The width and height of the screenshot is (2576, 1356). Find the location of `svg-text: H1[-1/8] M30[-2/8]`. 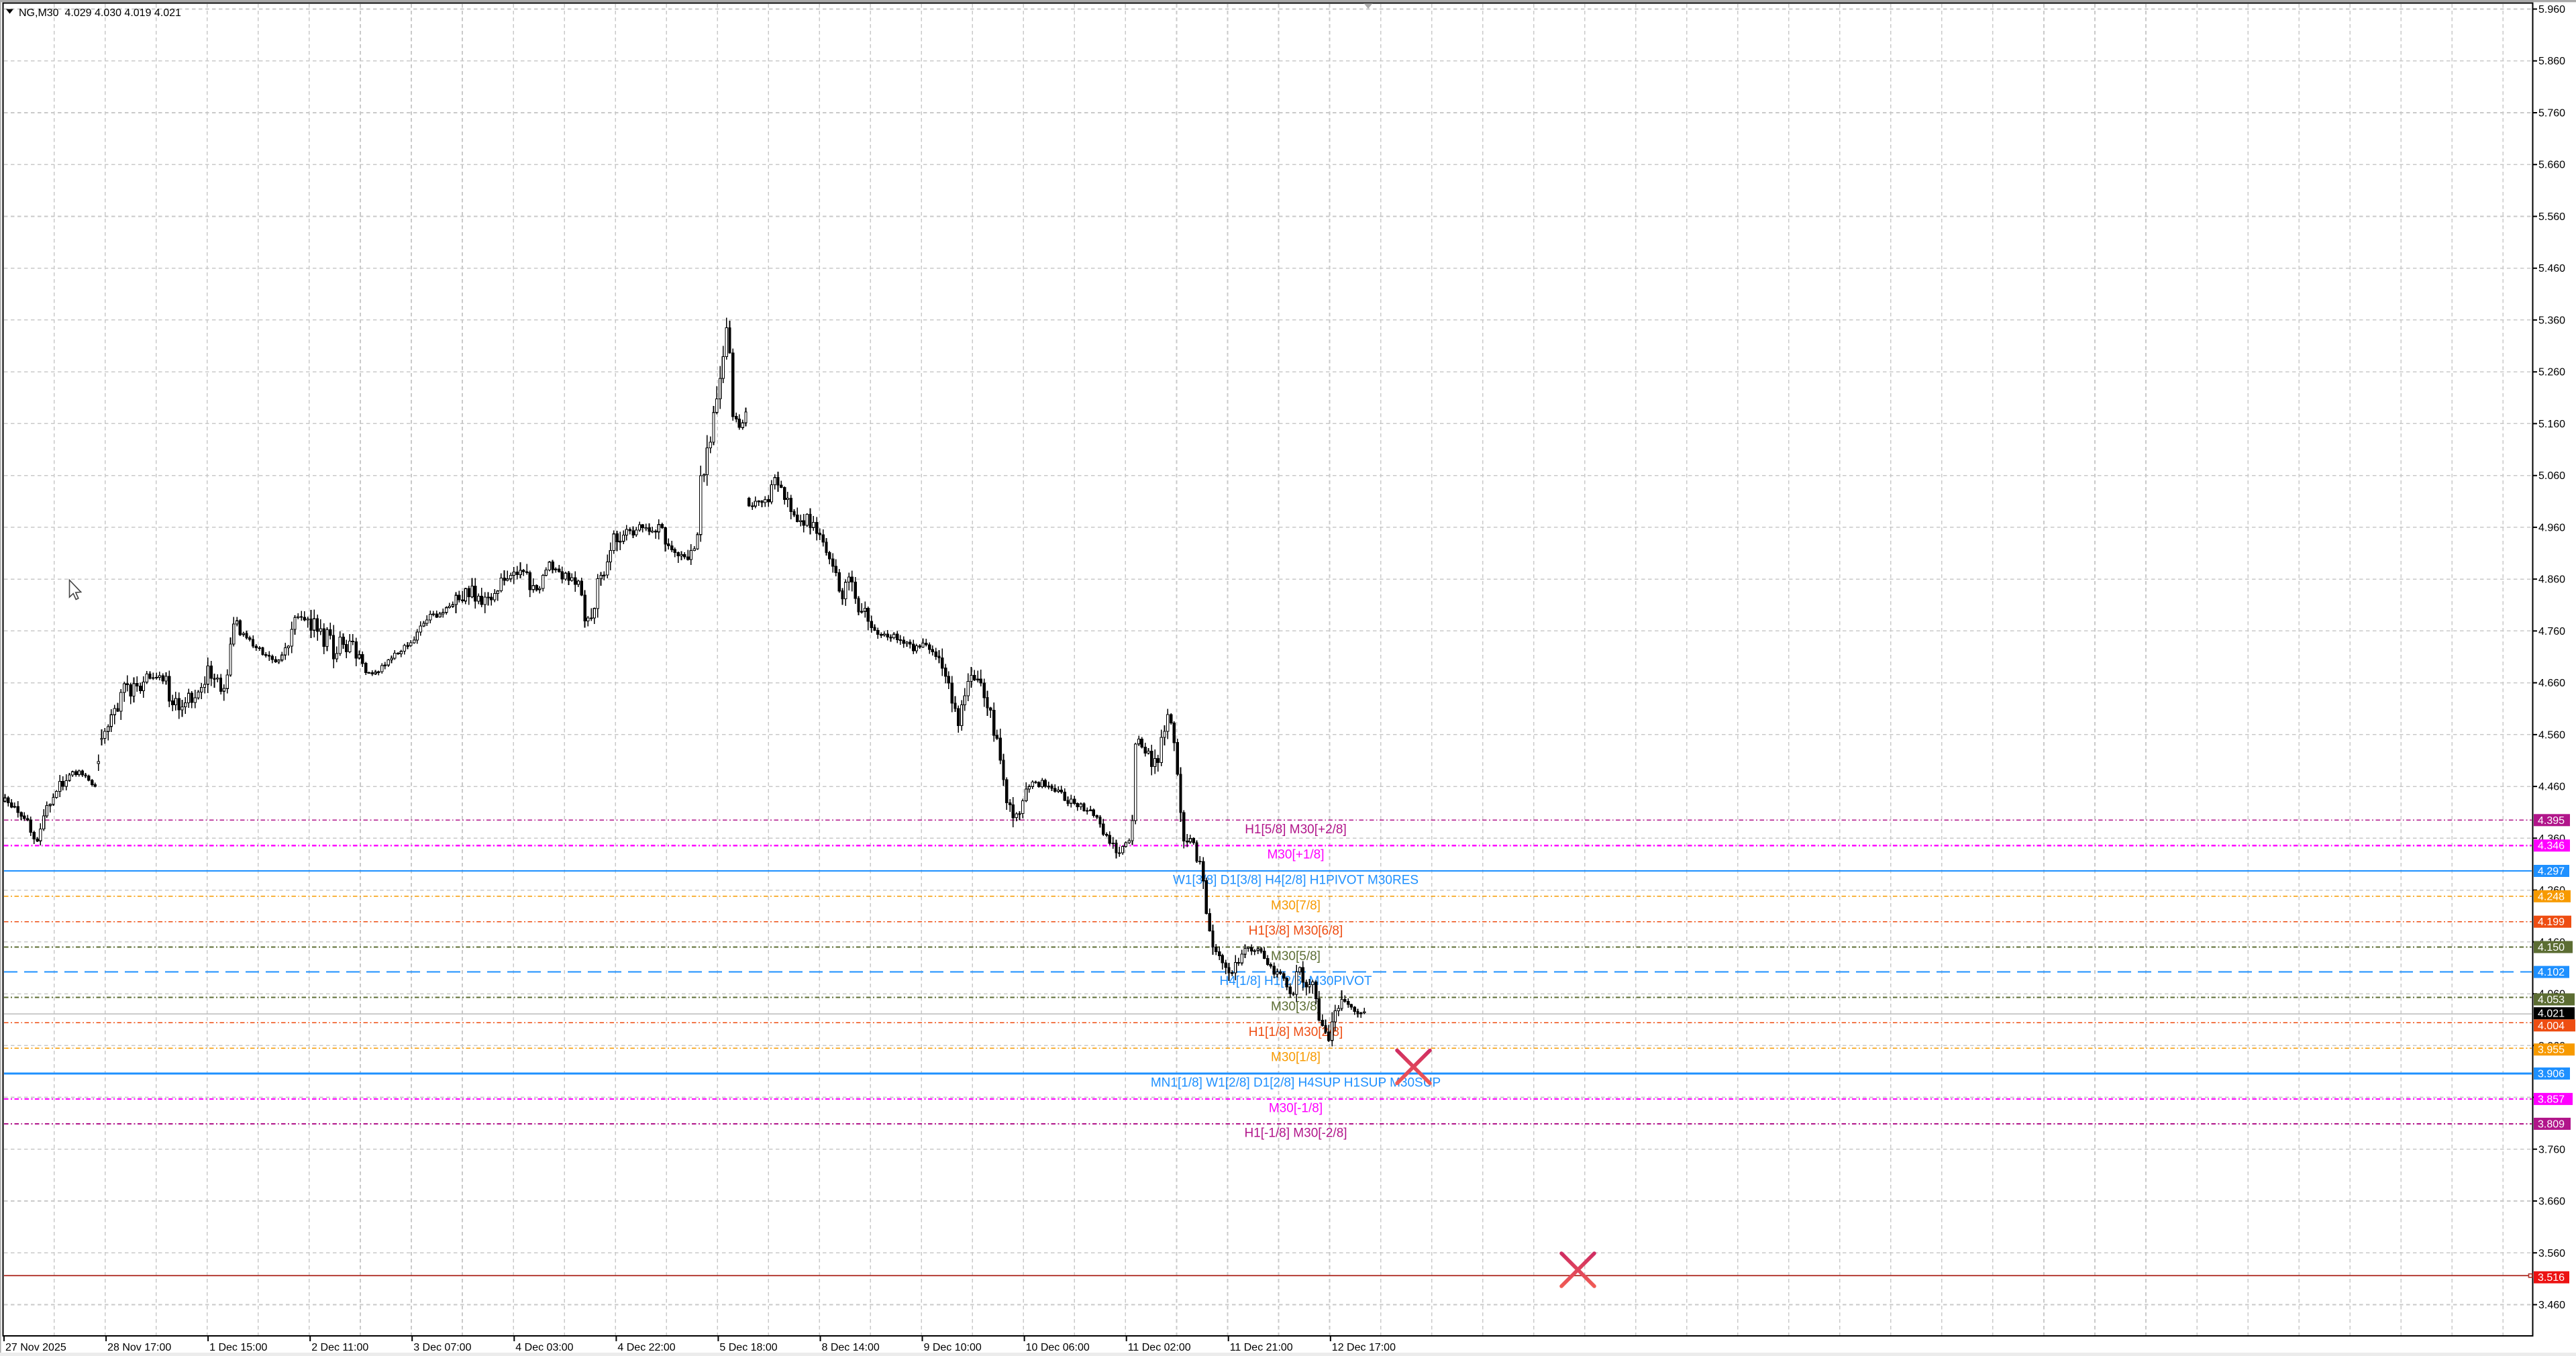

svg-text: H1[-1/8] M30[-2/8] is located at coordinates (1295, 1133).